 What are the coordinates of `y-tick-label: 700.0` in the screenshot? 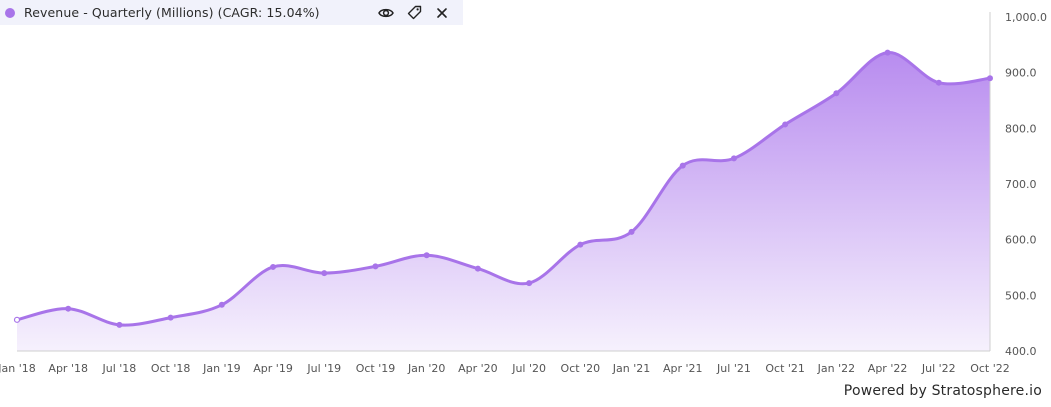 It's located at (1021, 184).